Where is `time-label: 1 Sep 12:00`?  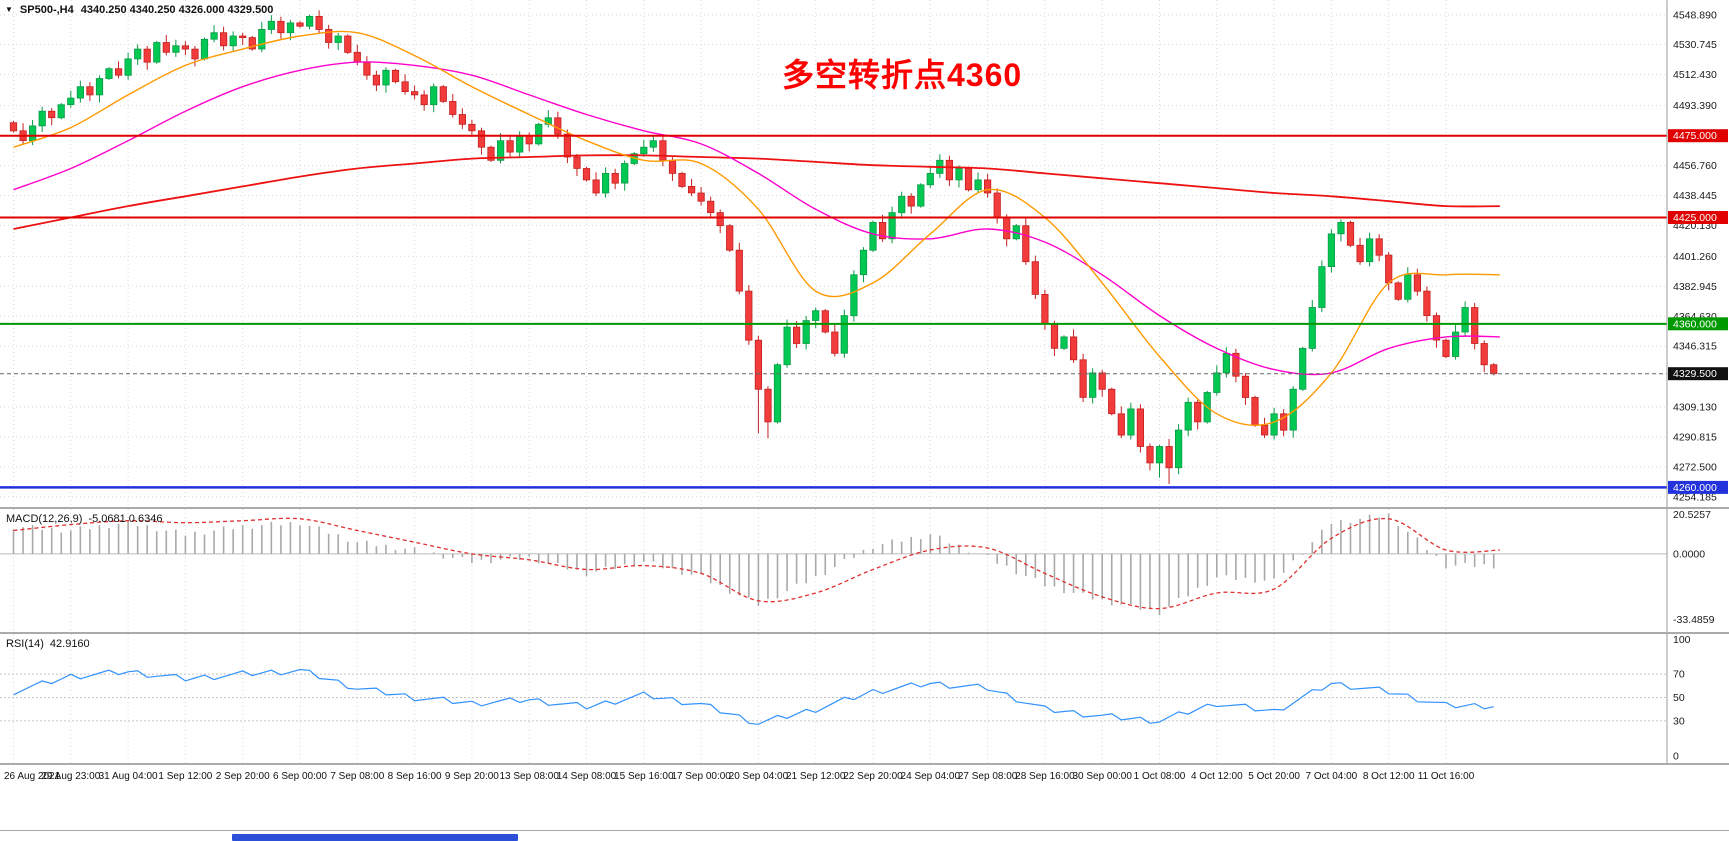 time-label: 1 Sep 12:00 is located at coordinates (185, 776).